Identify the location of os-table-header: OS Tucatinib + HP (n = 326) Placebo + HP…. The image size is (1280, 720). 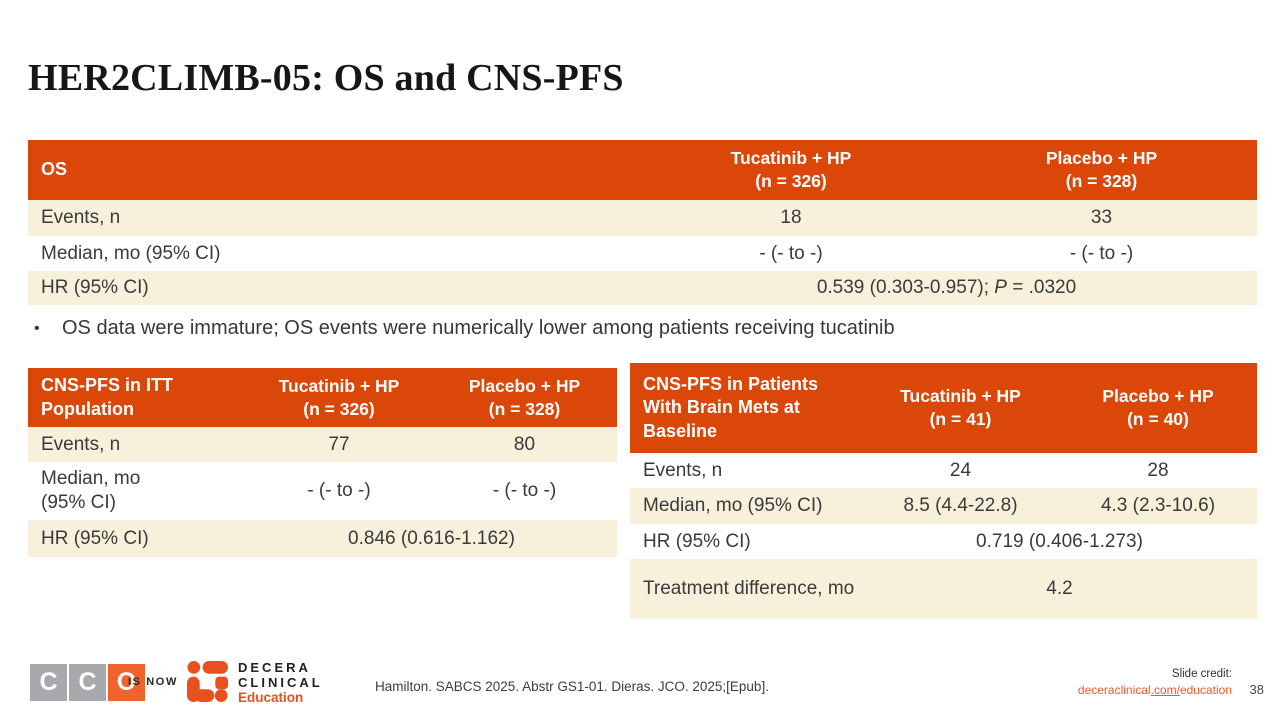
(642, 170).